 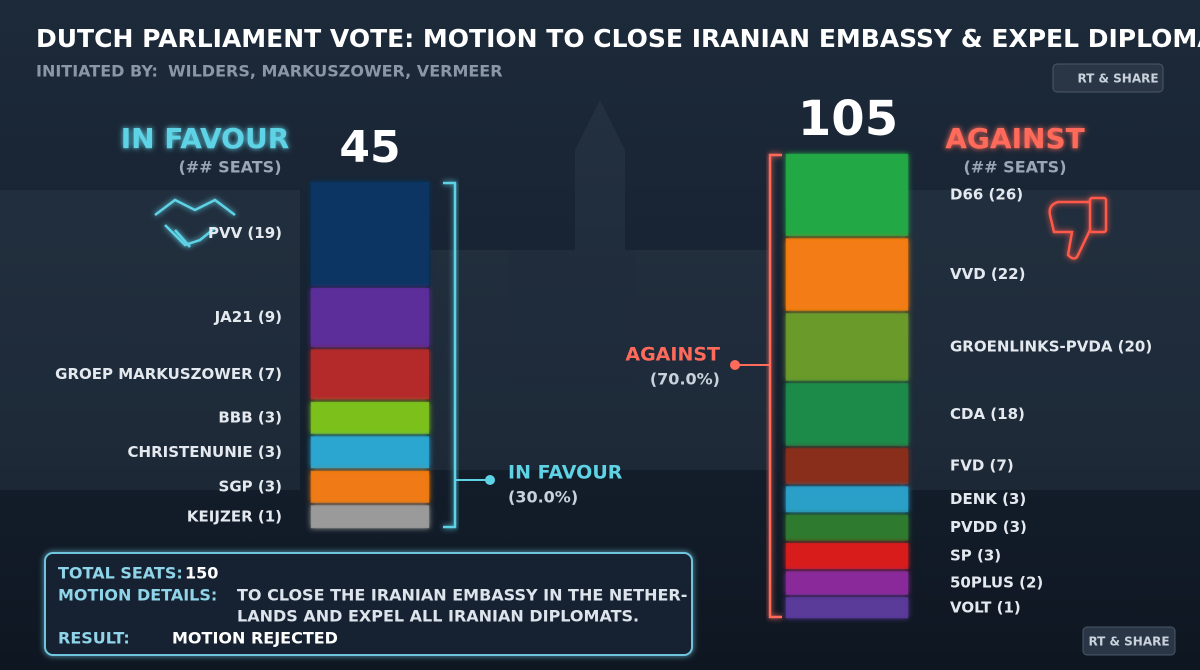 What do you see at coordinates (982, 466) in the screenshot?
I see `segment-label: FVD (7)` at bounding box center [982, 466].